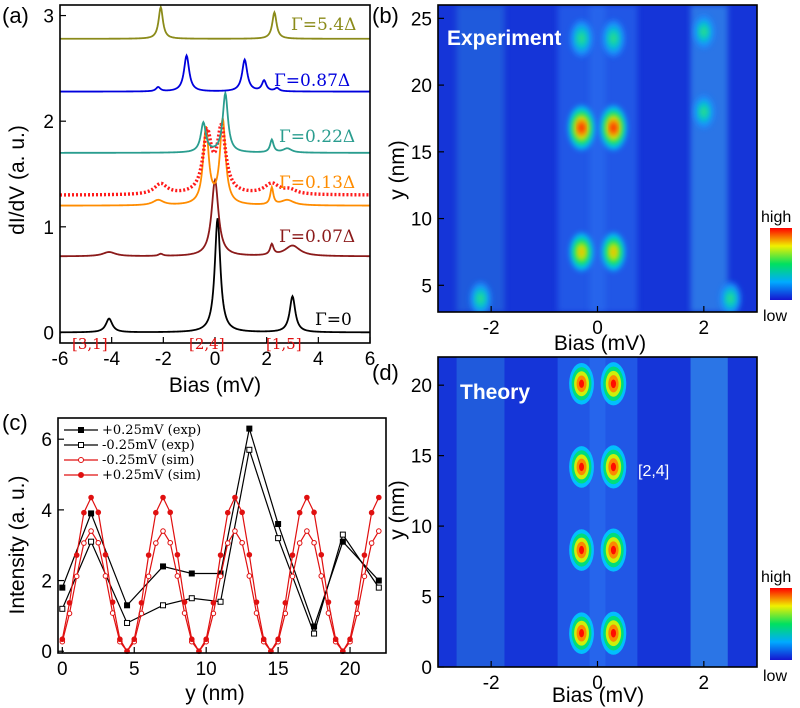 This screenshot has height=708, width=800. Describe the element at coordinates (15, 15) in the screenshot. I see `panel-a-label: (a)` at that location.